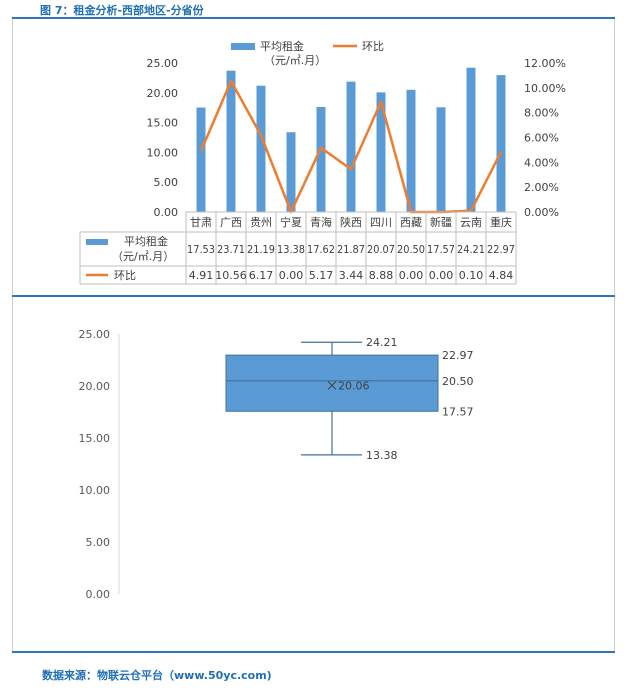 This screenshot has width=628, height=691. I want to click on legend-bar-swatch, so click(243, 46).